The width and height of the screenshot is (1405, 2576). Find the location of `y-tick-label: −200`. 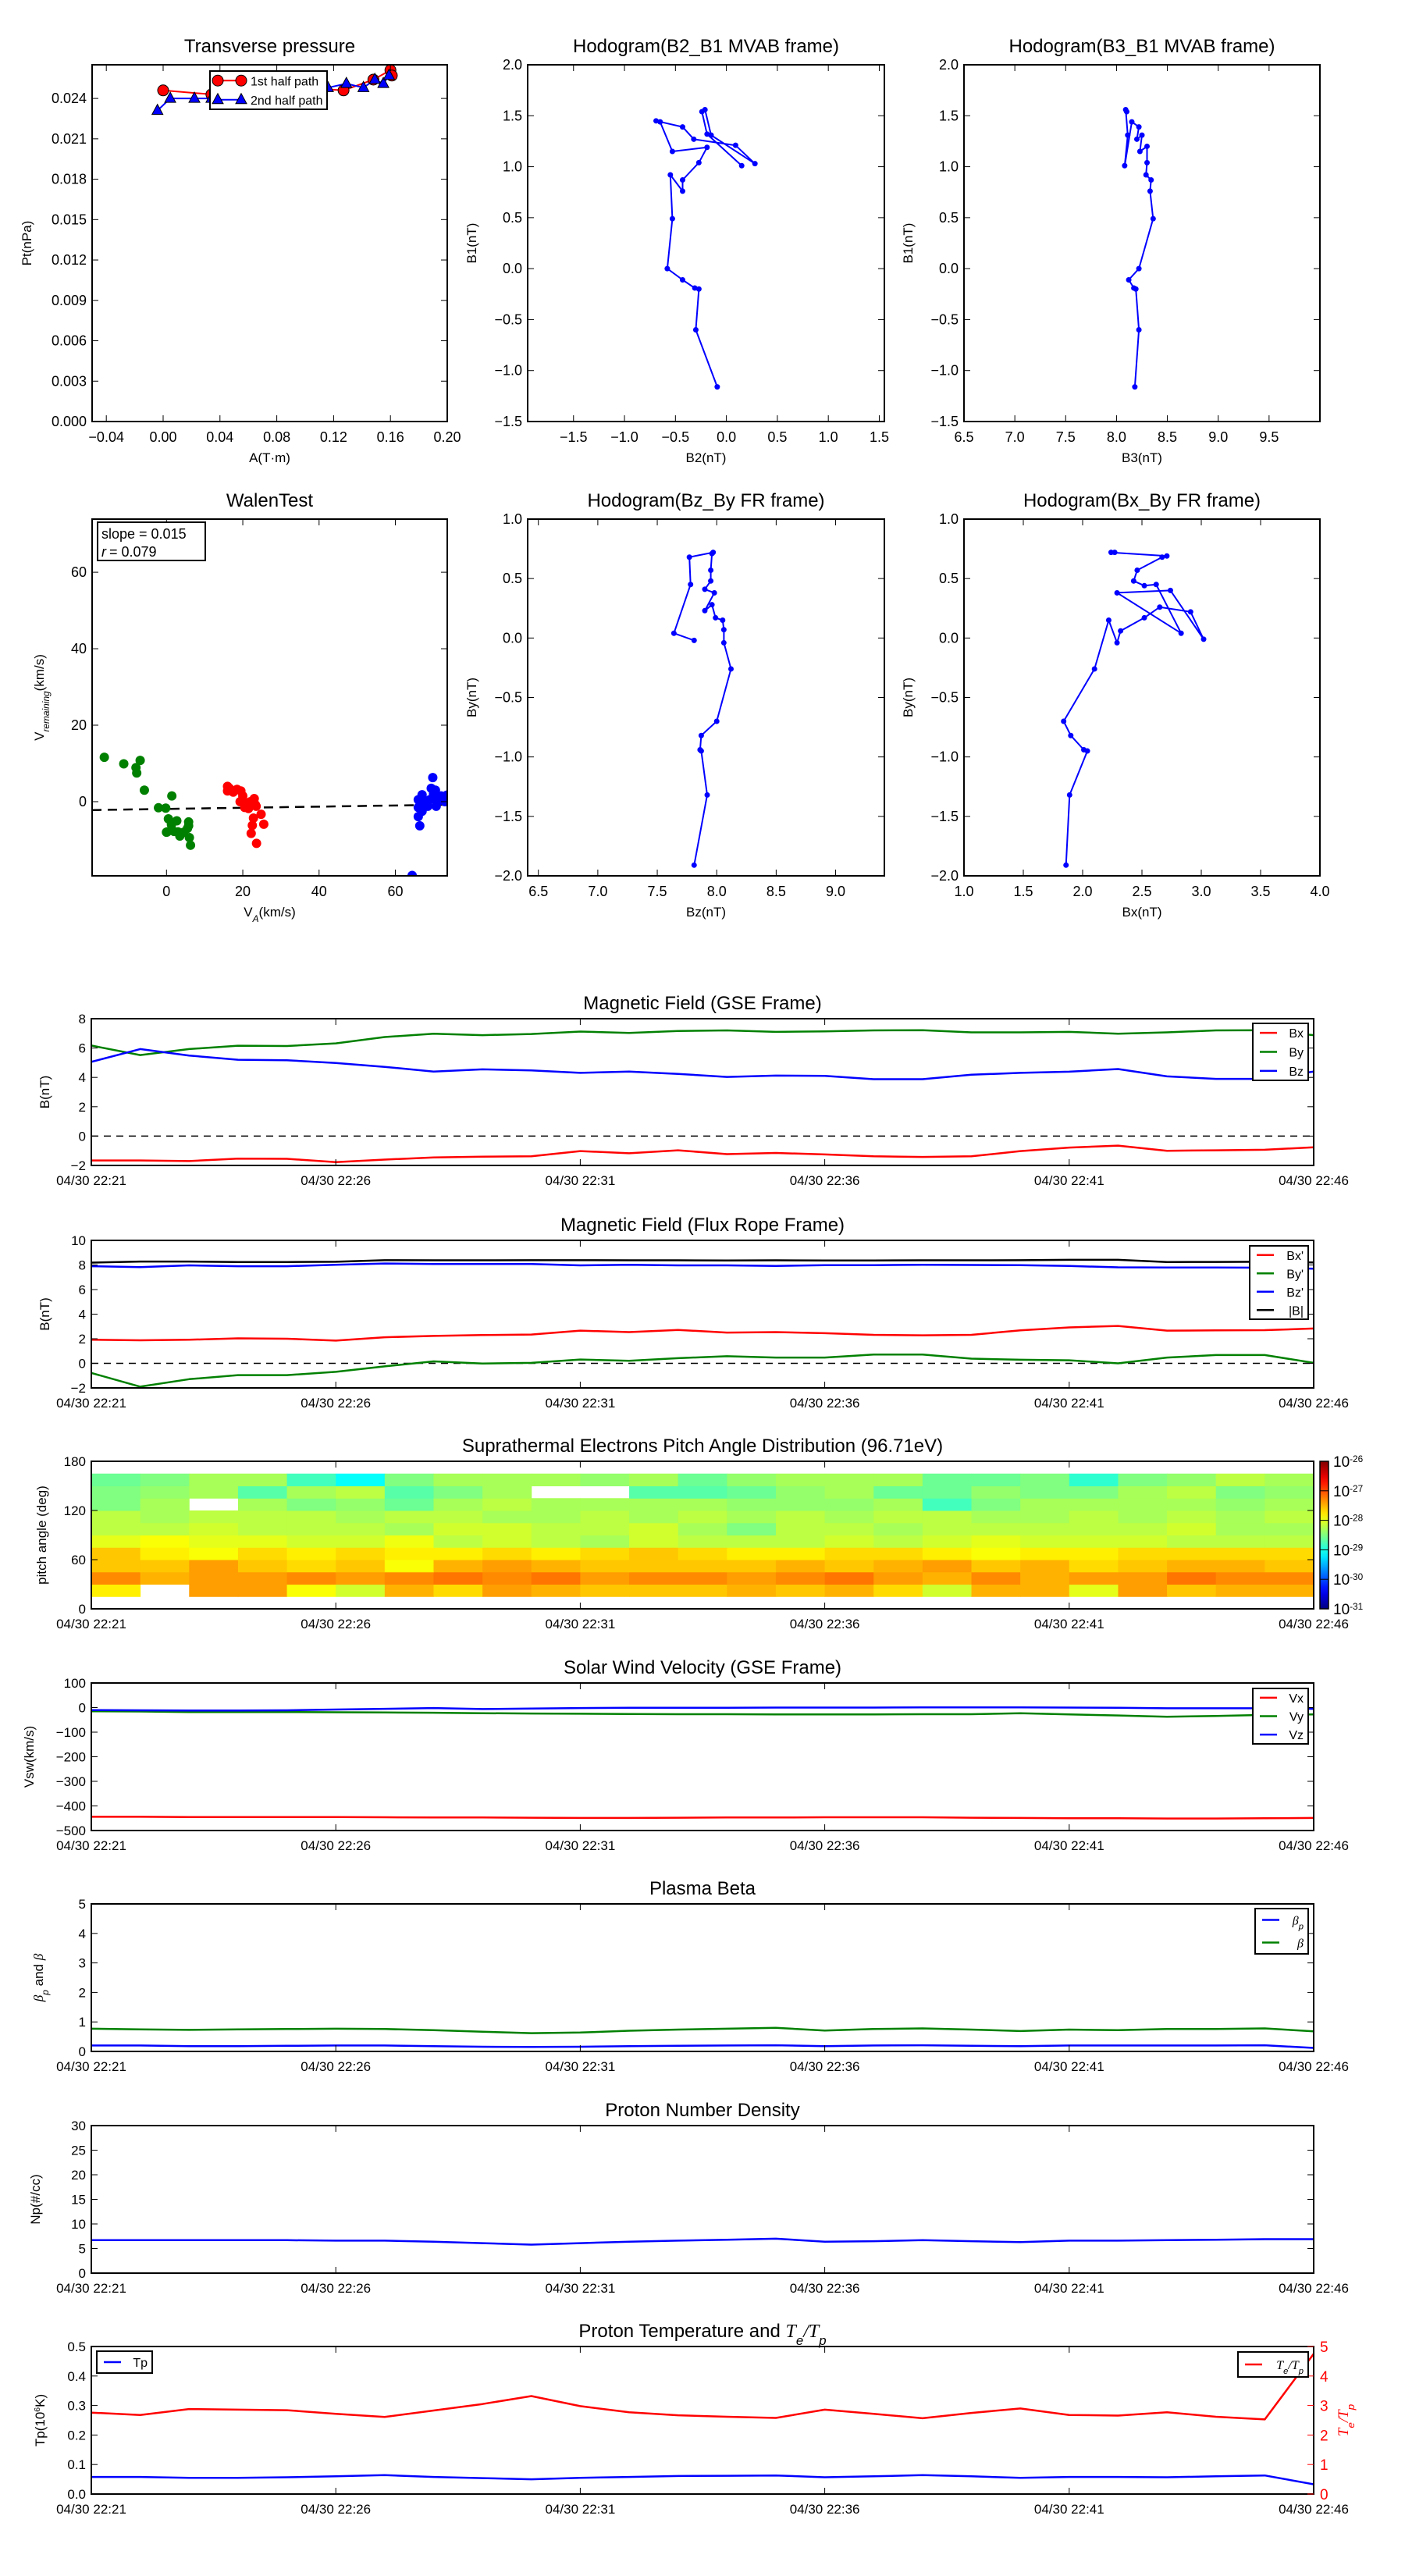

y-tick-label: −200 is located at coordinates (71, 1757).